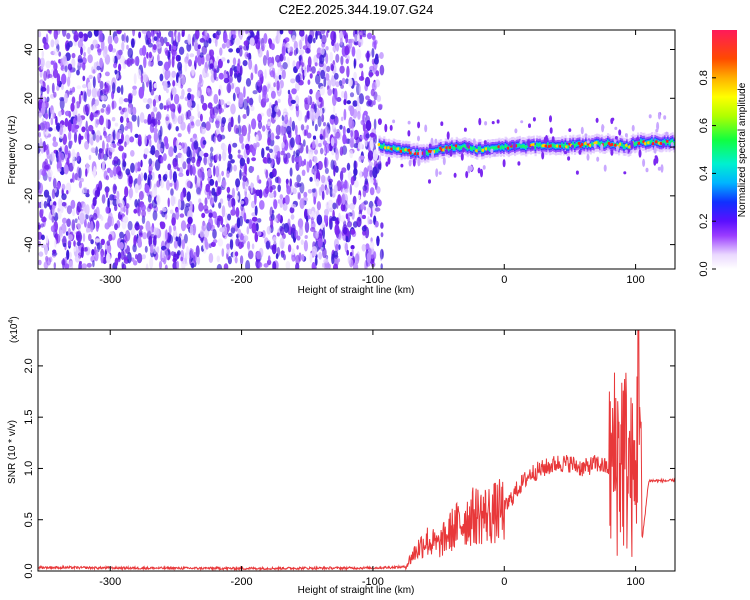  What do you see at coordinates (110, 582) in the screenshot?
I see `x-tick-label: -300` at bounding box center [110, 582].